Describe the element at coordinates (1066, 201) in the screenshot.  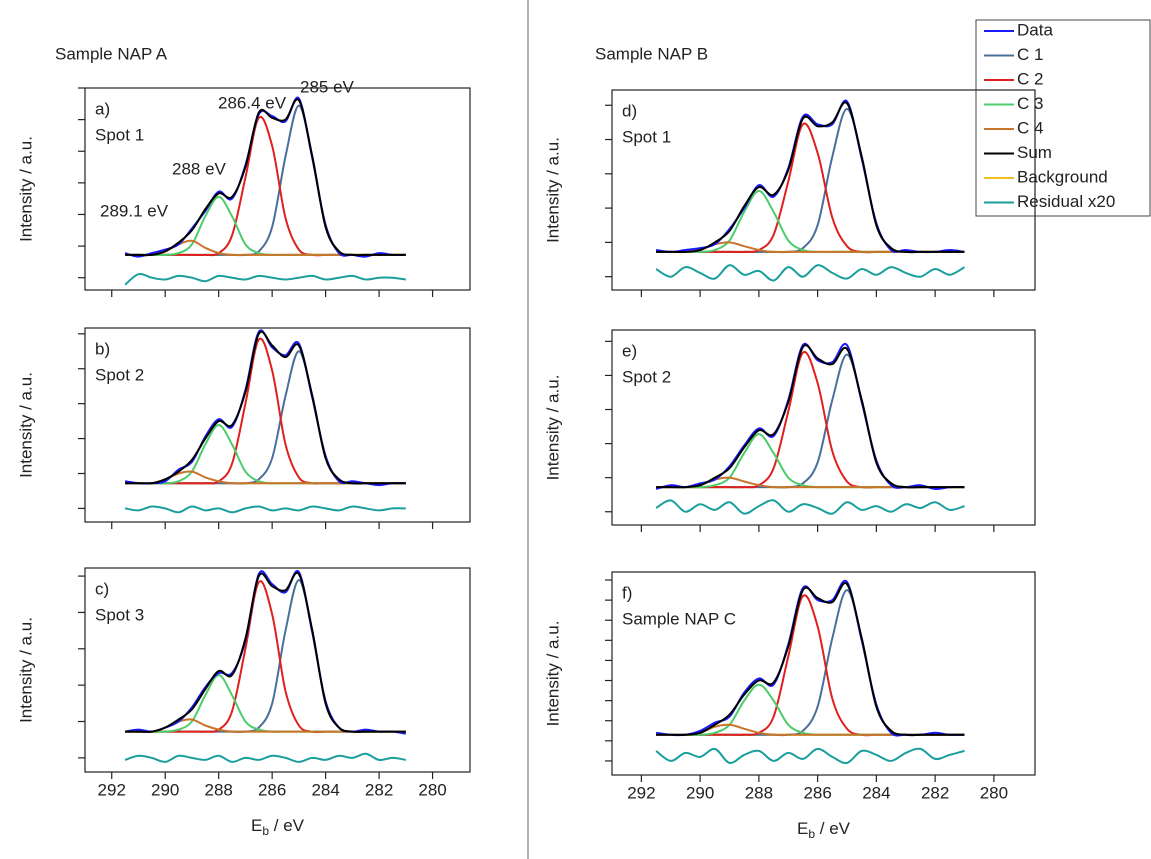
I see `legend-label: Residual x20` at that location.